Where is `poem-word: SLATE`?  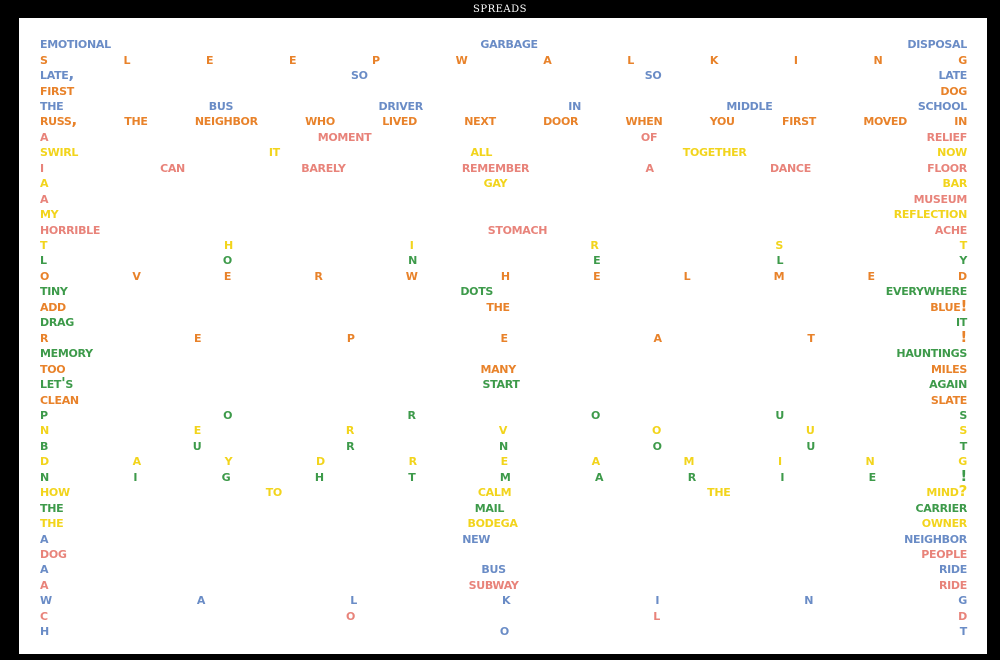
poem-word: SLATE is located at coordinates (948, 398).